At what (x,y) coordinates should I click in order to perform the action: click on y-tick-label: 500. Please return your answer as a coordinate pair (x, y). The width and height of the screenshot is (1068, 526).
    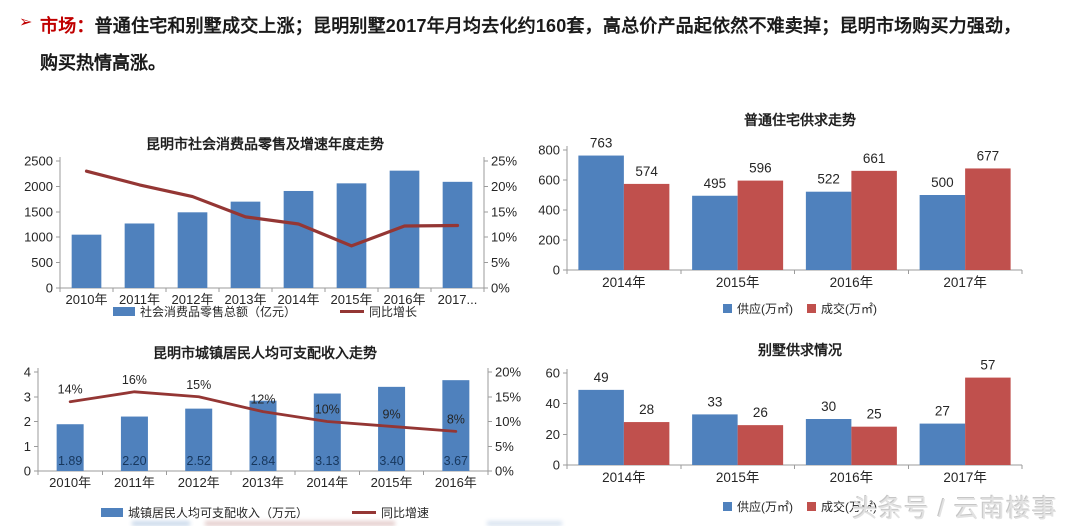
    Looking at the image, I should click on (42, 262).